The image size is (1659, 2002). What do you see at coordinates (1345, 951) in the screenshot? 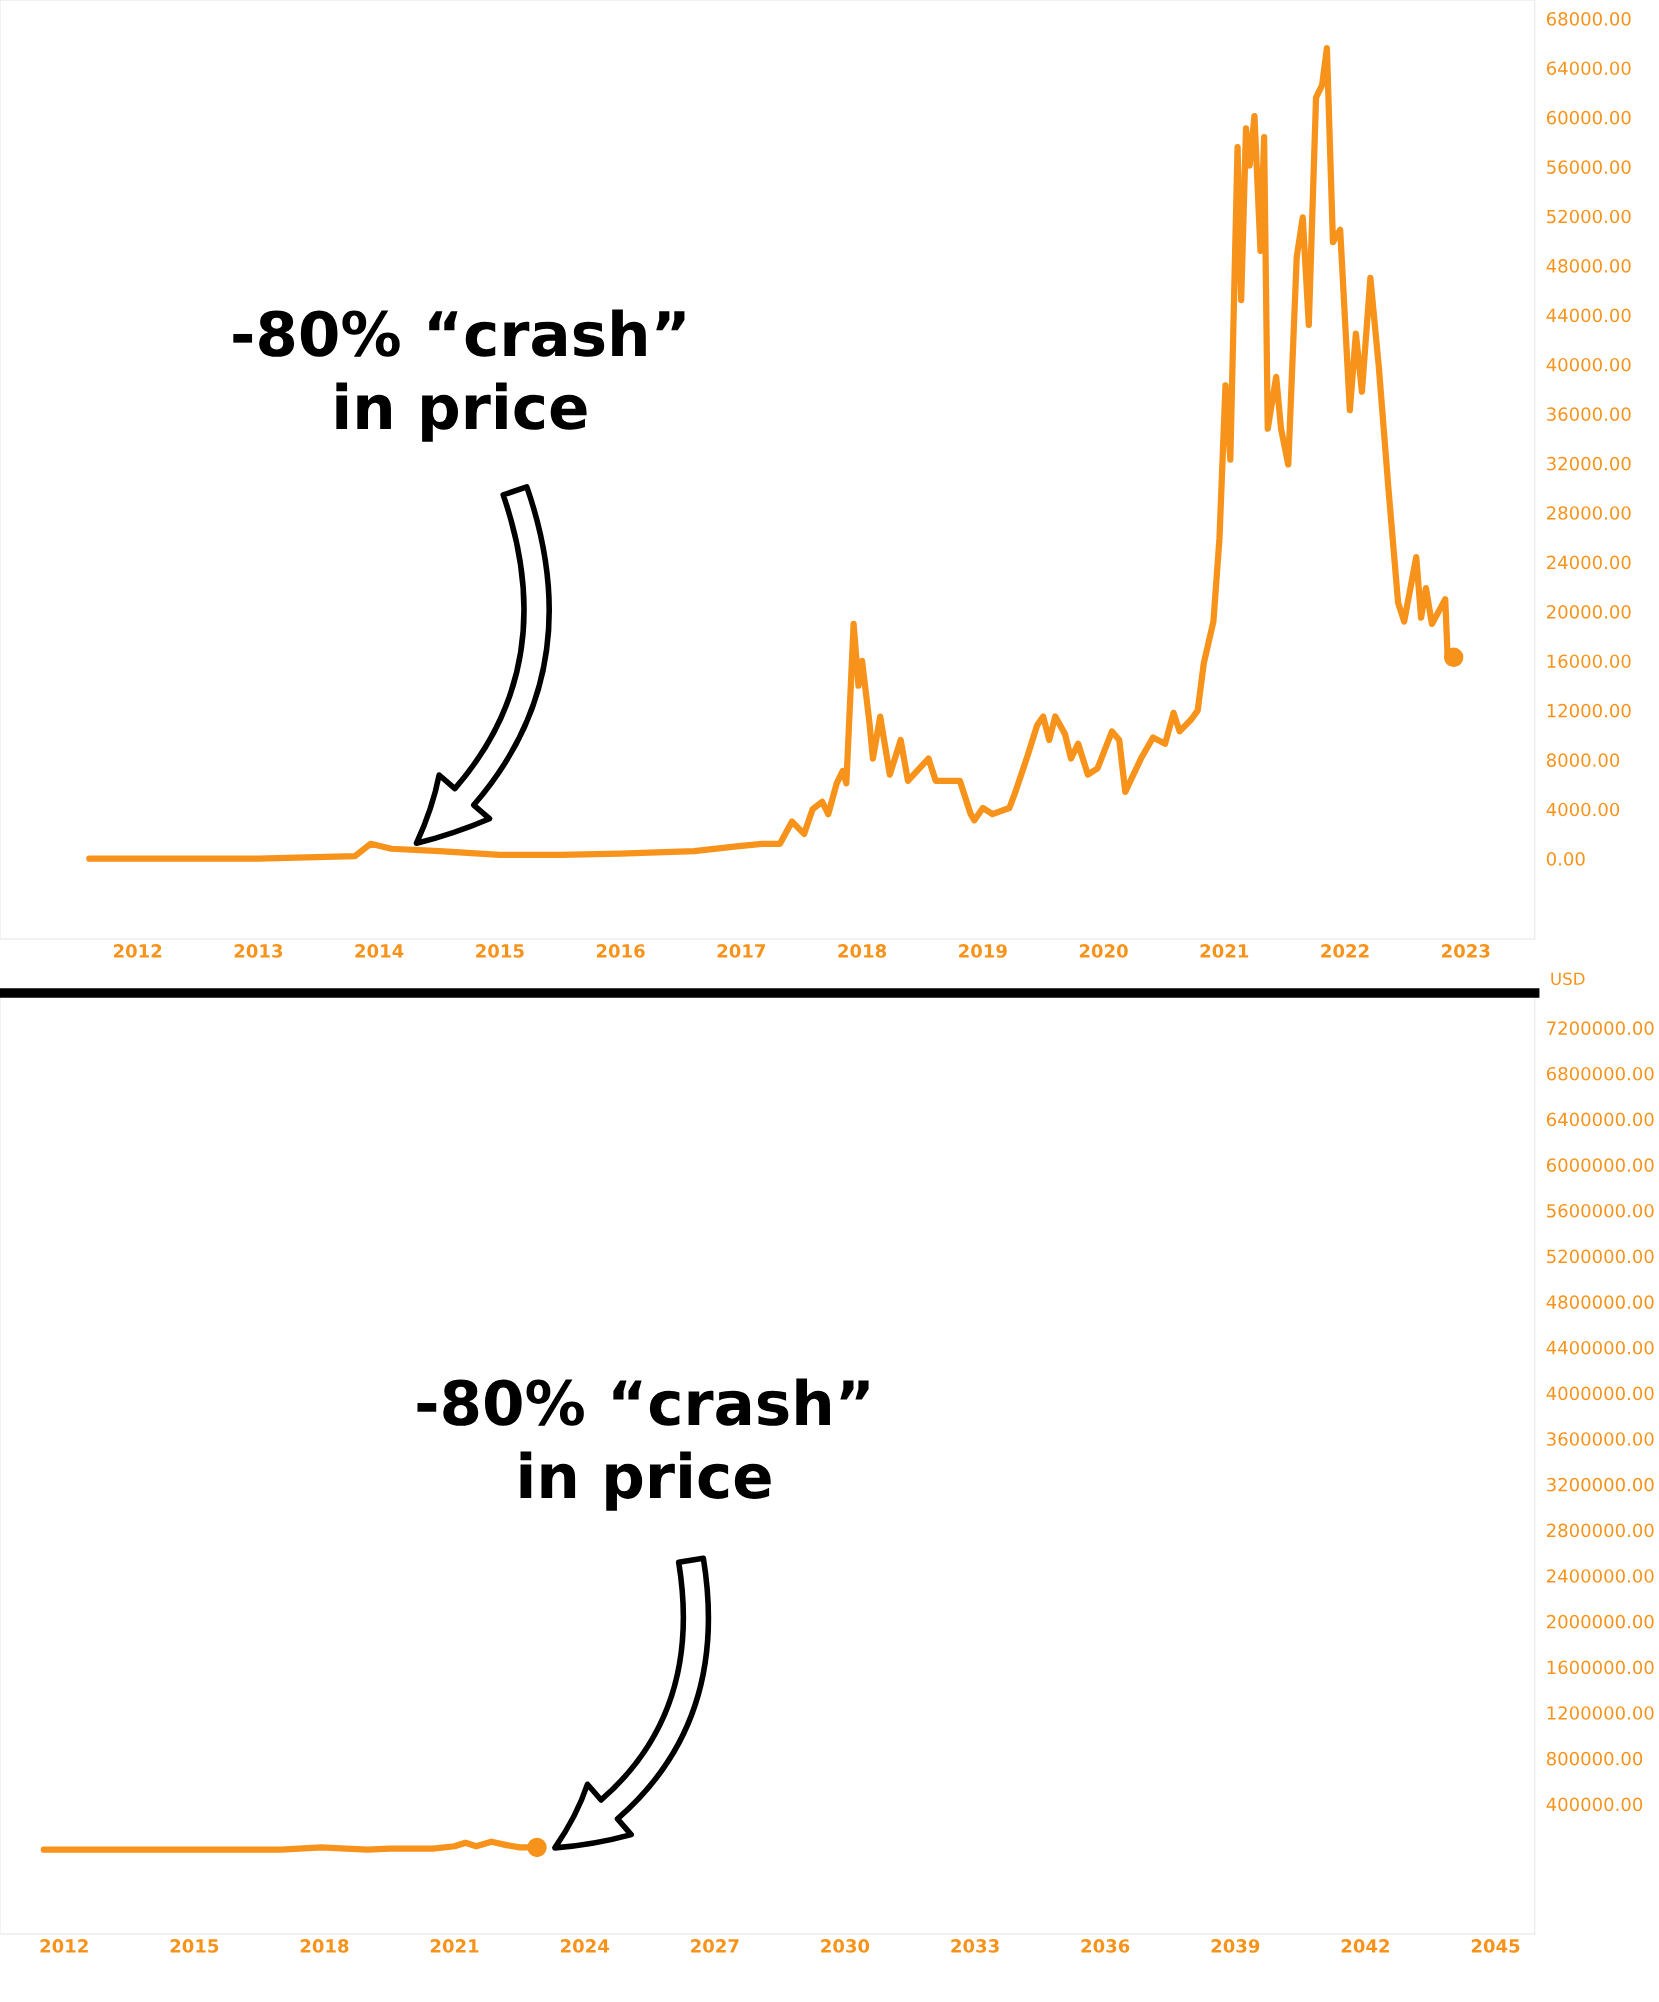
I see `x-tick-label: 2022` at bounding box center [1345, 951].